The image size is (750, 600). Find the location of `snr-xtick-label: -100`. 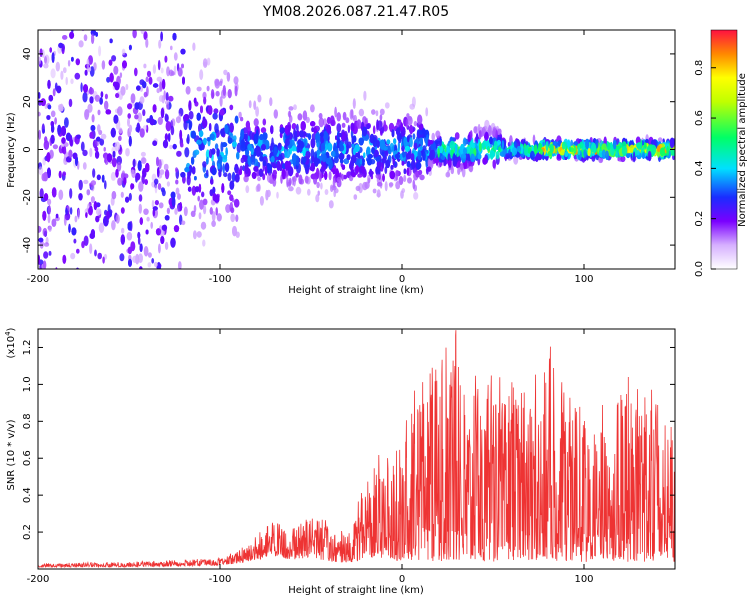

snr-xtick-label: -100 is located at coordinates (220, 579).